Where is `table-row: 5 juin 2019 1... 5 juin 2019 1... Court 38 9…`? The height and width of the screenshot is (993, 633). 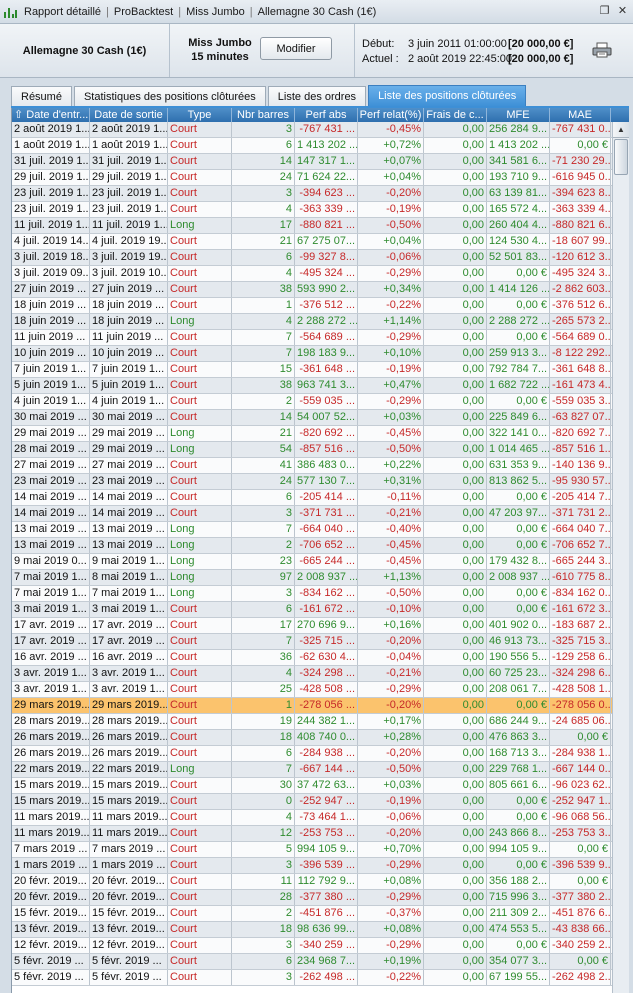 table-row: 5 juin 2019 1... 5 juin 2019 1... Court 38 9… is located at coordinates (320, 386).